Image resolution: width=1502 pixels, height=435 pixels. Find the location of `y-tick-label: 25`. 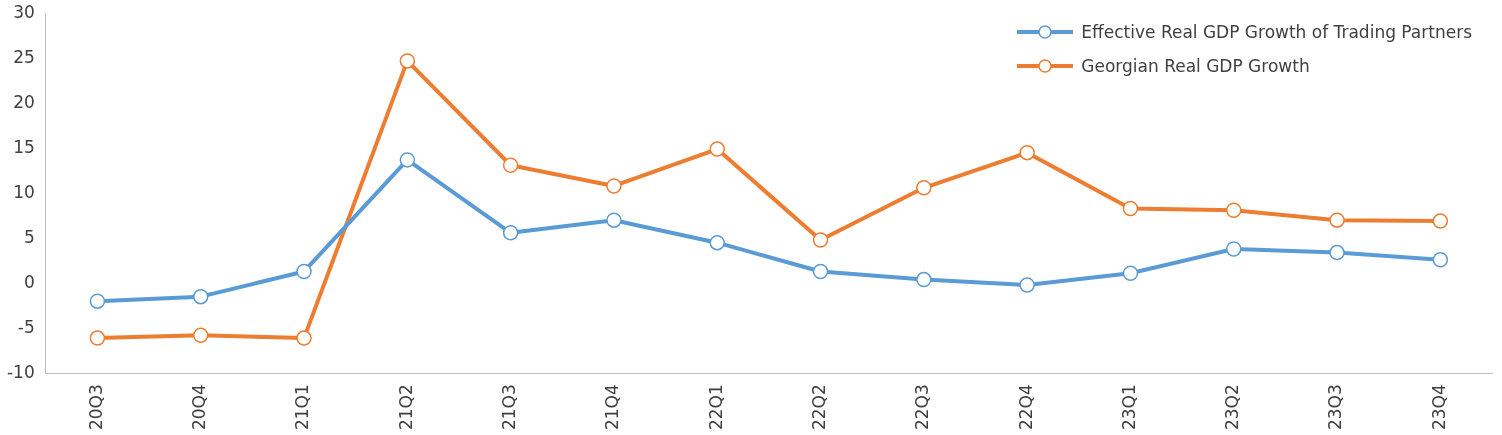

y-tick-label: 25 is located at coordinates (24, 56).